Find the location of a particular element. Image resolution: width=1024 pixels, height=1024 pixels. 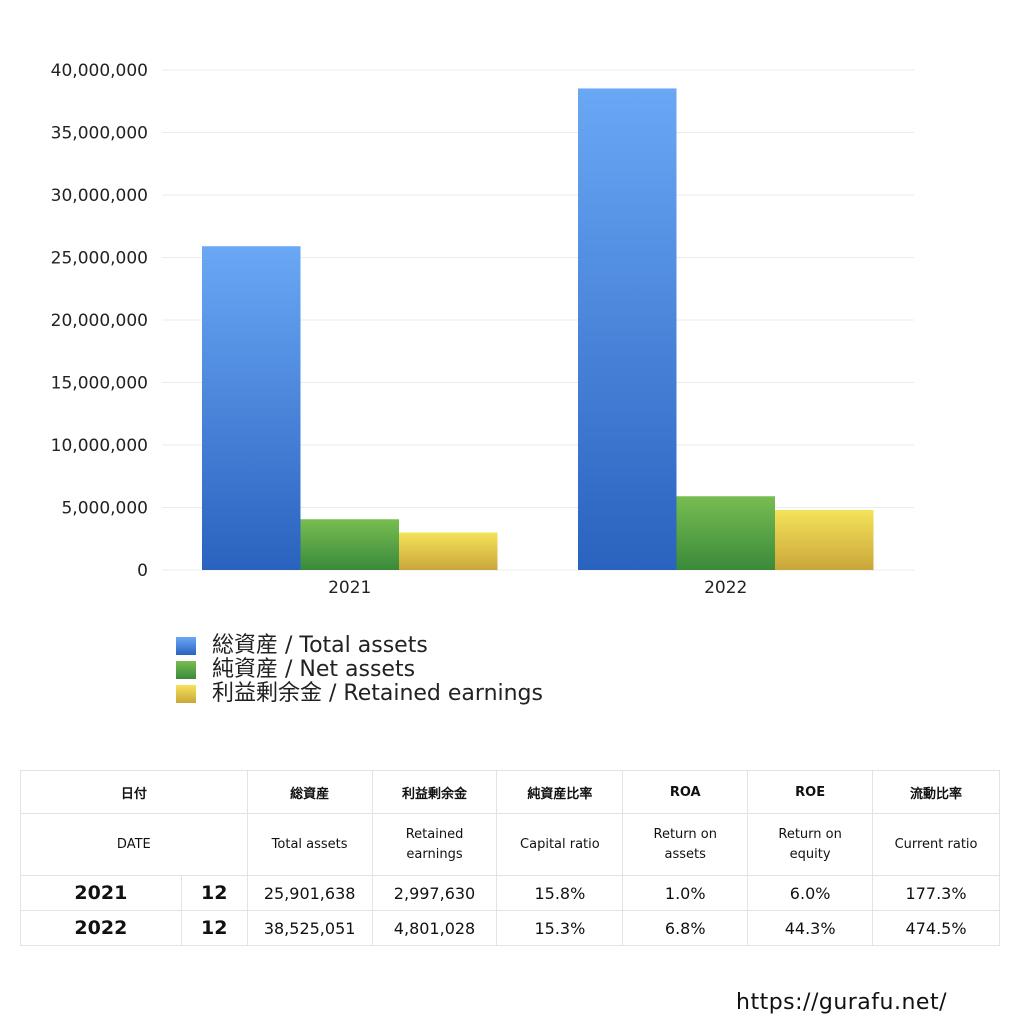

header-total-assets-jp: 総資産 is located at coordinates (309, 792).